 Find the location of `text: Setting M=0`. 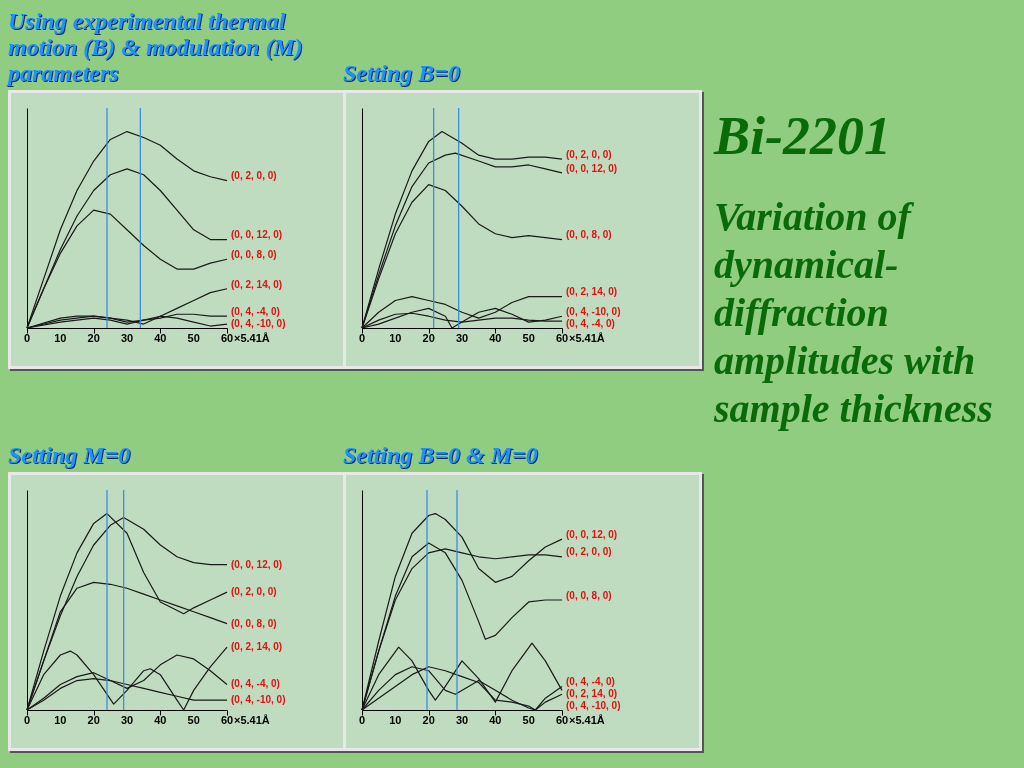

text: Setting M=0 is located at coordinates (70, 455).